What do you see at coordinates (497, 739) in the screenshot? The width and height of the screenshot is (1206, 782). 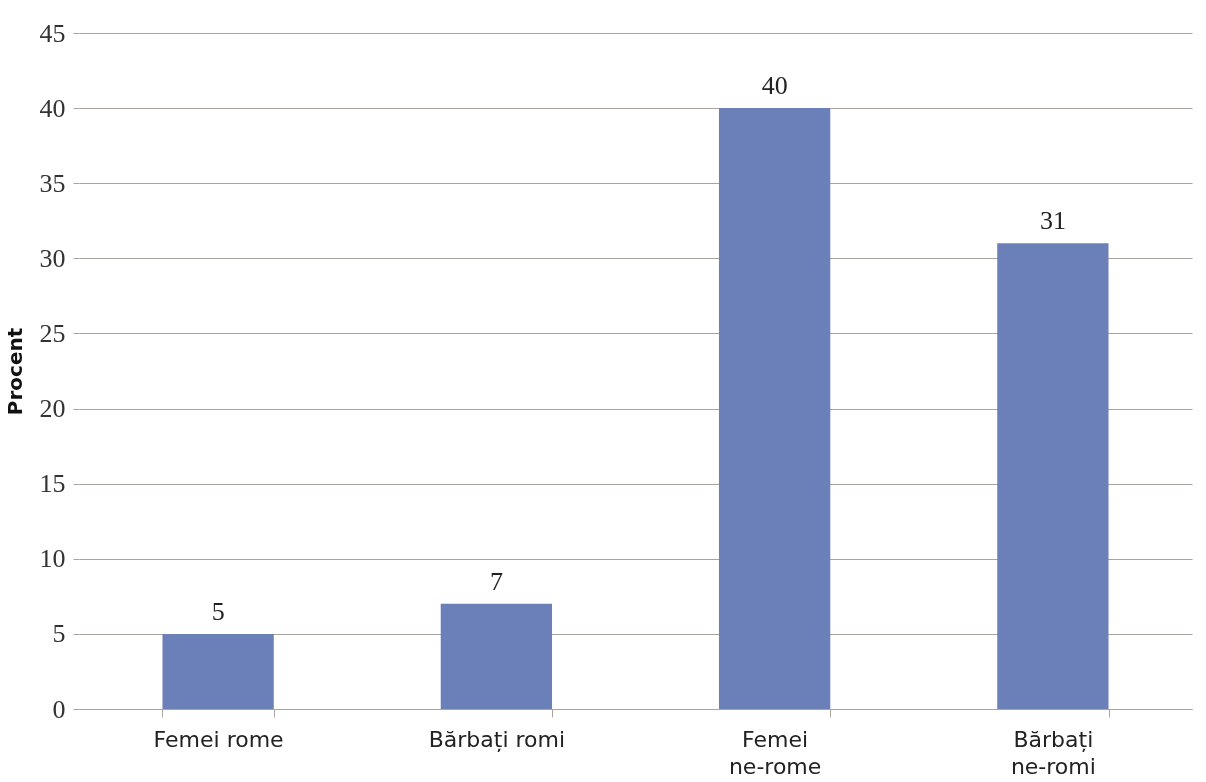 I see `x-tick-label: Bărbați romi` at bounding box center [497, 739].